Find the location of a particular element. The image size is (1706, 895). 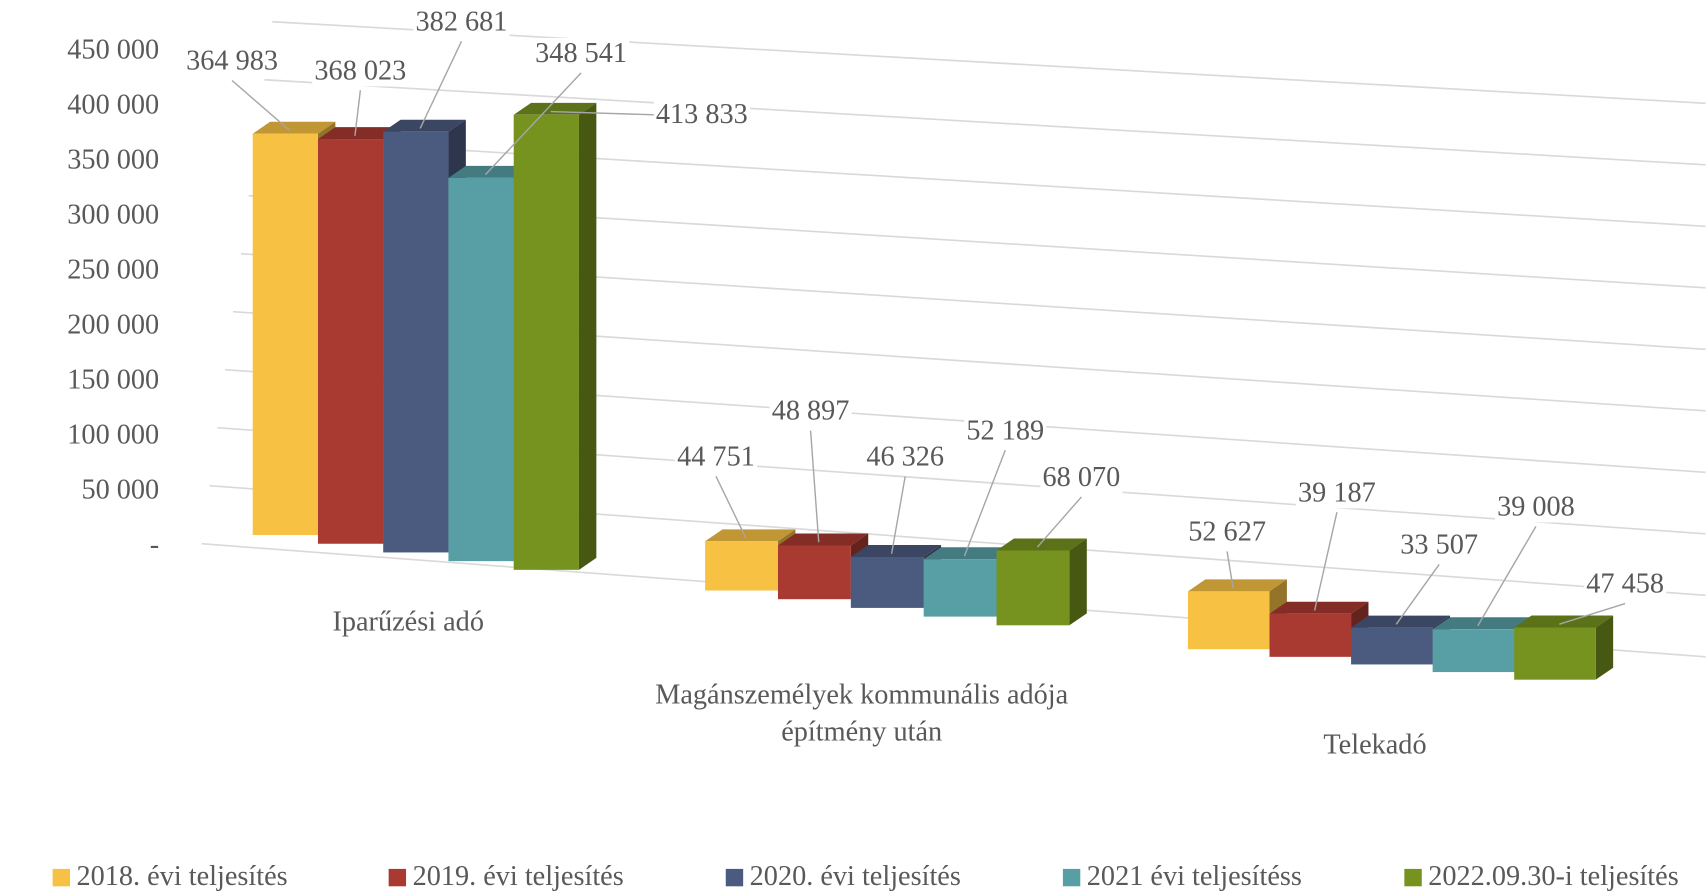

legend-label: 2018. évi teljesítés is located at coordinates (182, 876).